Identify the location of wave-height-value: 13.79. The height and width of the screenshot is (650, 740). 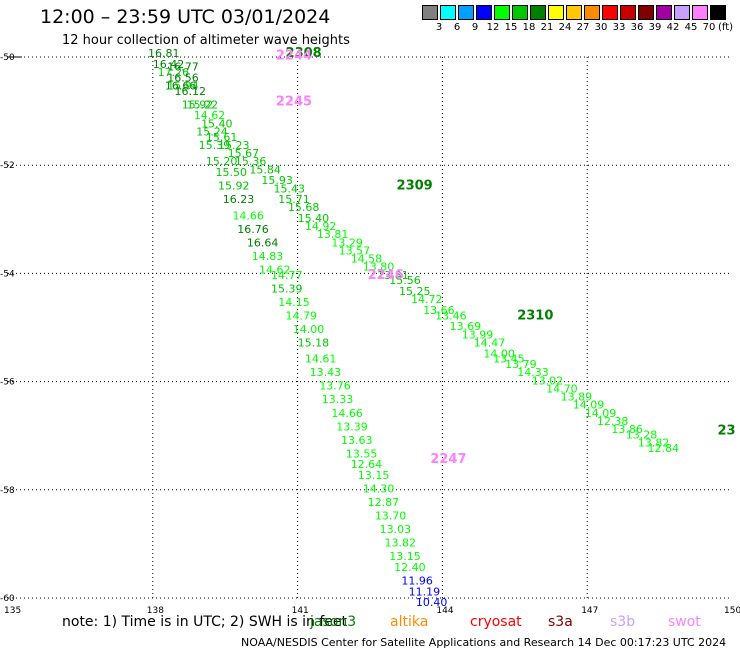
(521, 364).